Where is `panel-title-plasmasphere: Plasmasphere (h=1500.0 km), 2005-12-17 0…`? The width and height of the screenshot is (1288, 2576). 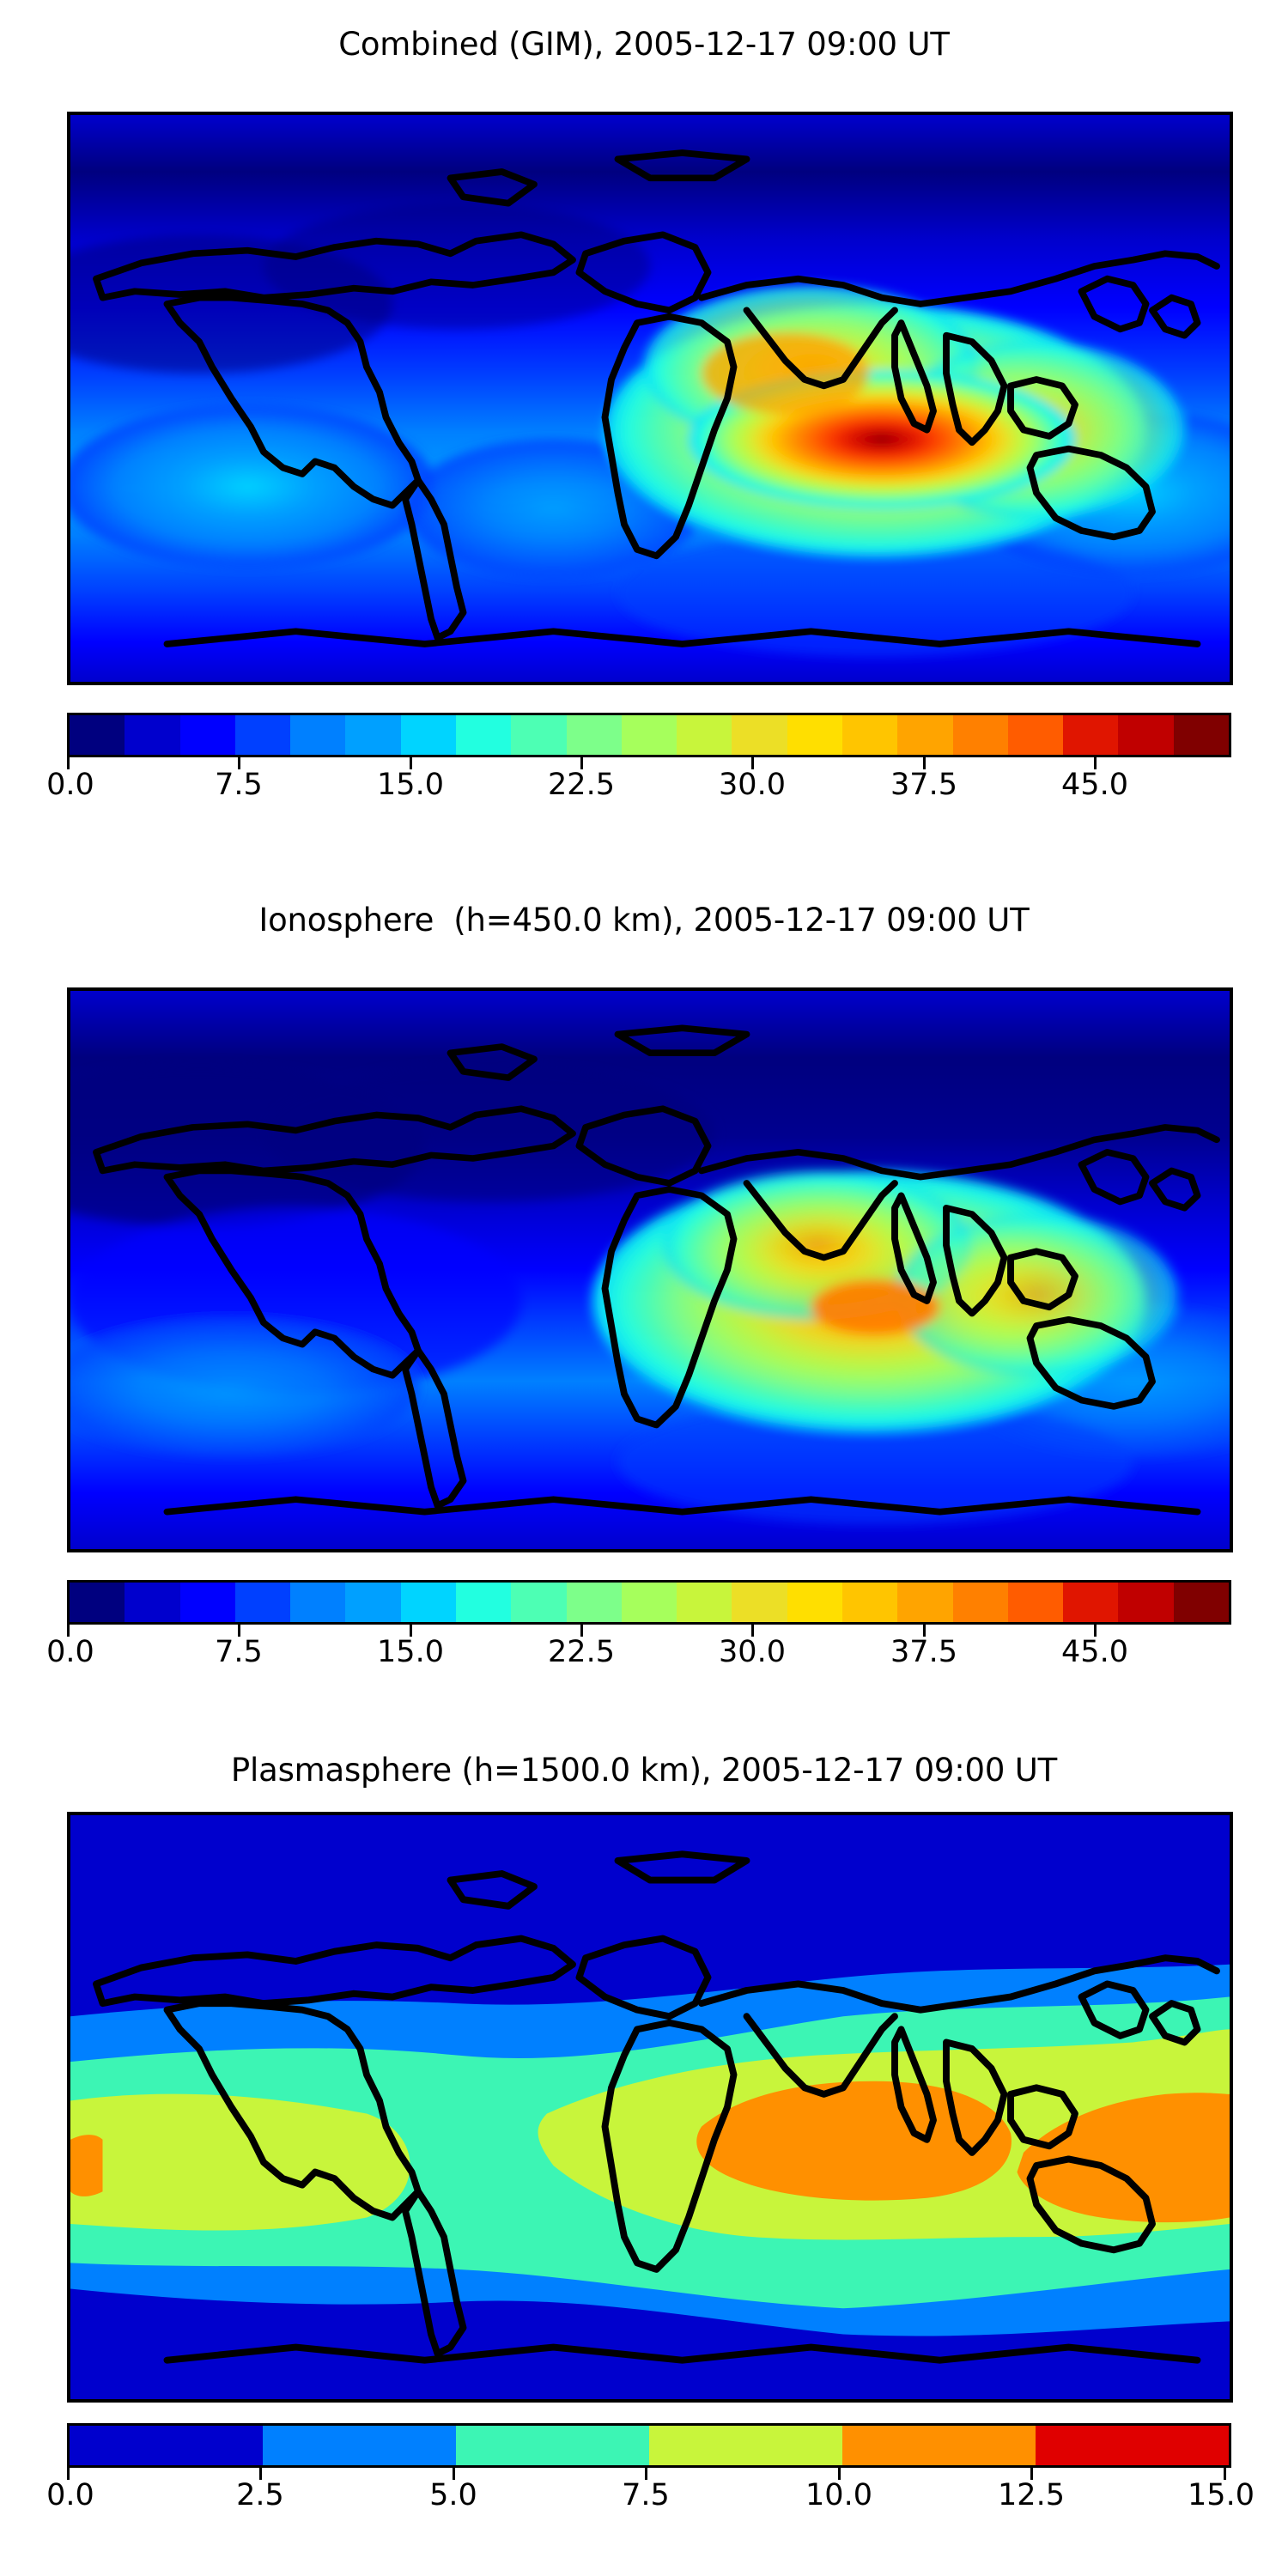
panel-title-plasmasphere: Plasmasphere (h=1500.0 km), 2005-12-17 0… is located at coordinates (644, 1770).